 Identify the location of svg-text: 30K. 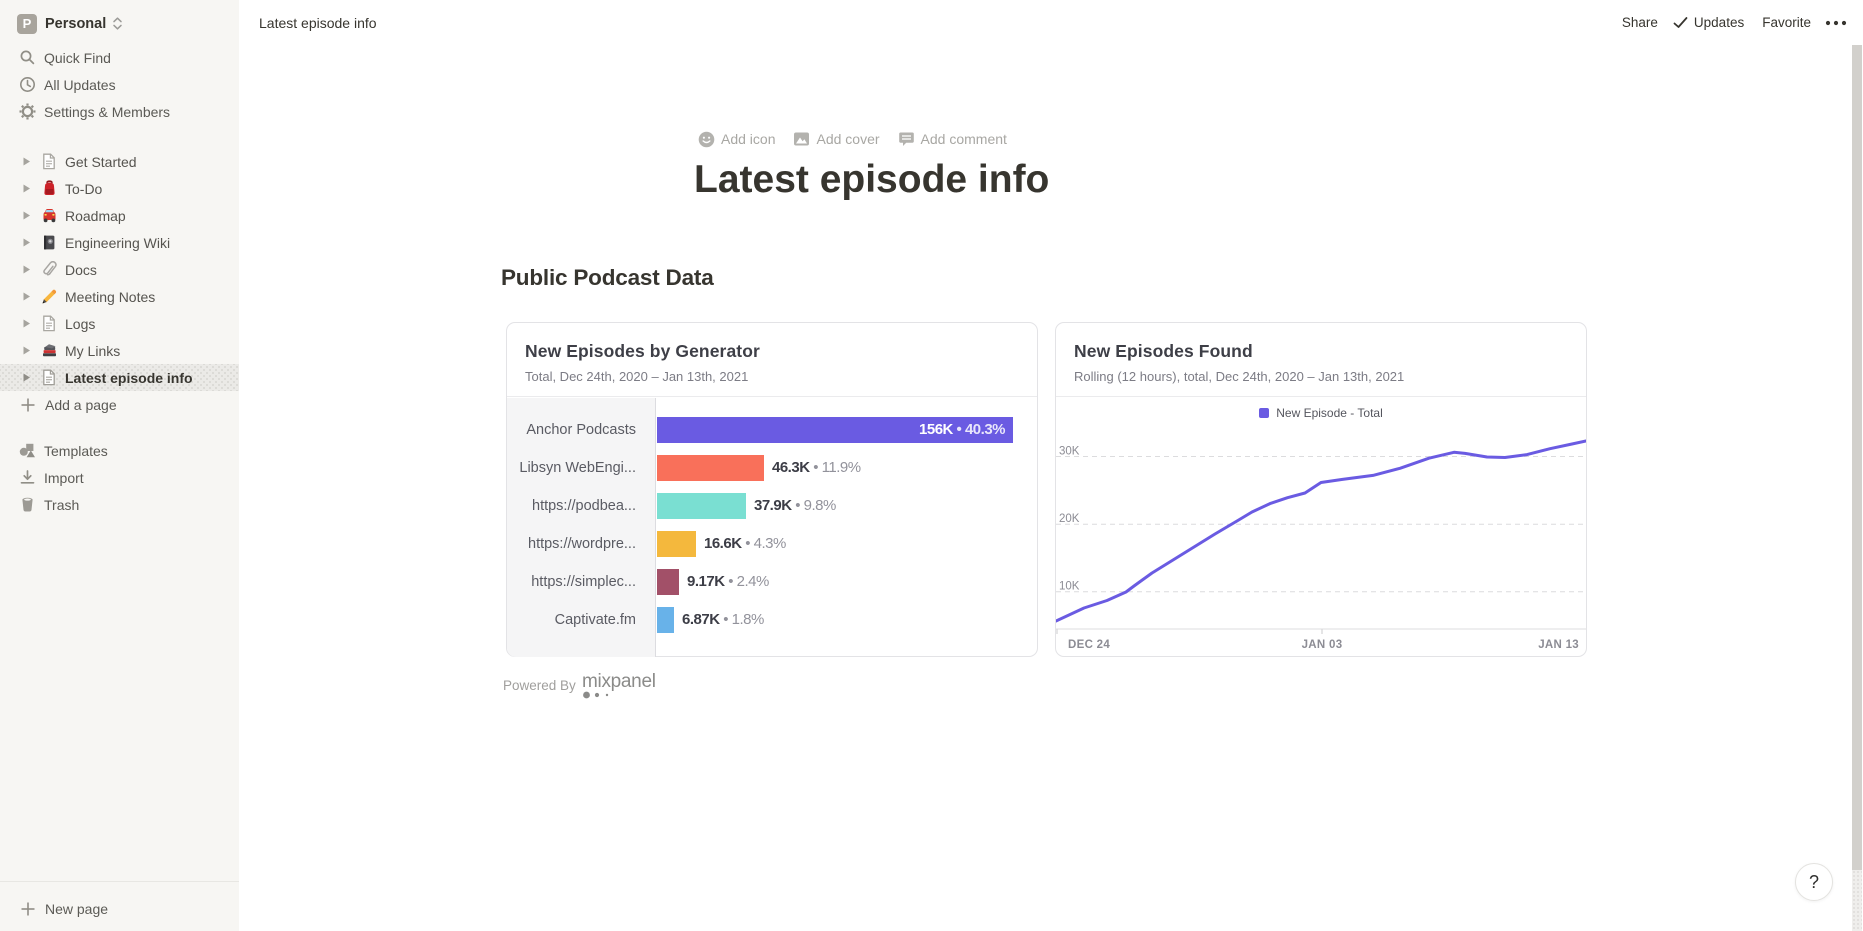
(1069, 452).